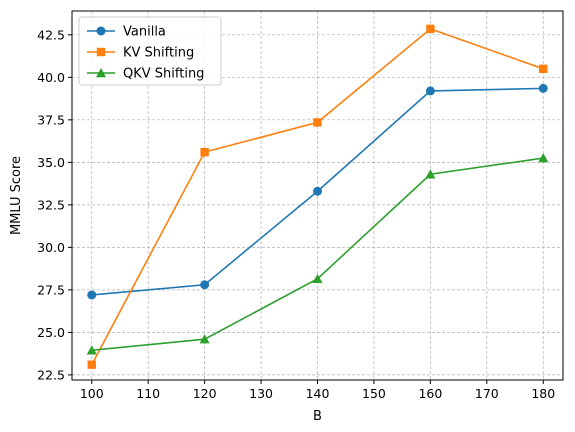  I want to click on y-tick-label: 27.5, so click(51, 289).